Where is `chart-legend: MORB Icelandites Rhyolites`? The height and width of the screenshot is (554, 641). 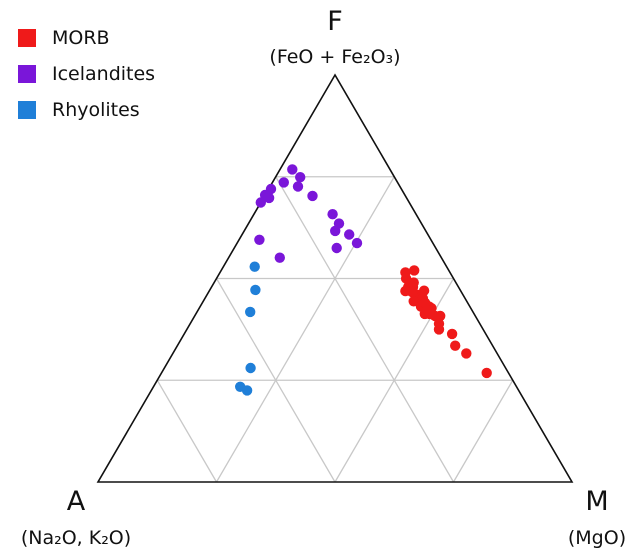
chart-legend: MORB Icelandites Rhyolites is located at coordinates (86, 74).